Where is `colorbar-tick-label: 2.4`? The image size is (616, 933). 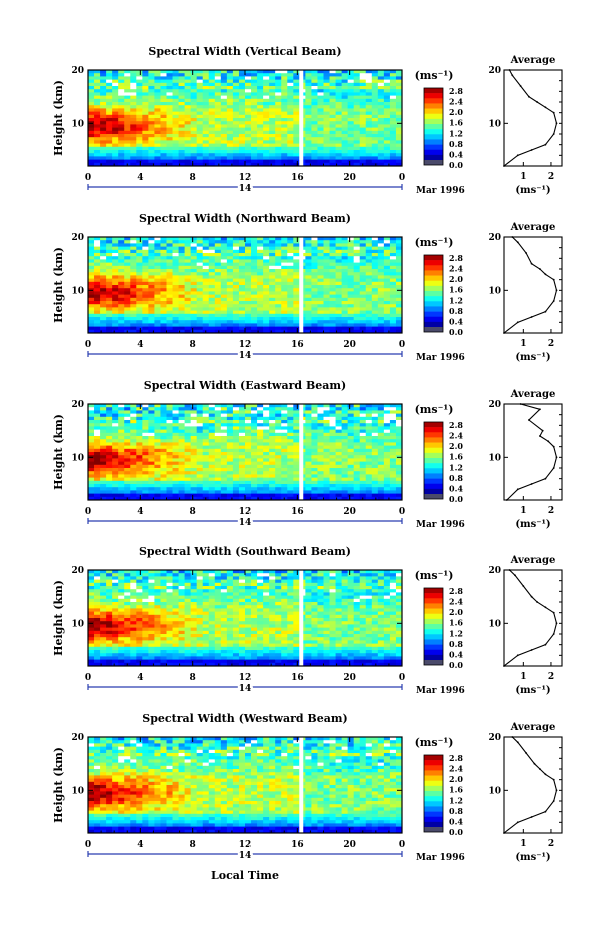 colorbar-tick-label: 2.4 is located at coordinates (456, 102).